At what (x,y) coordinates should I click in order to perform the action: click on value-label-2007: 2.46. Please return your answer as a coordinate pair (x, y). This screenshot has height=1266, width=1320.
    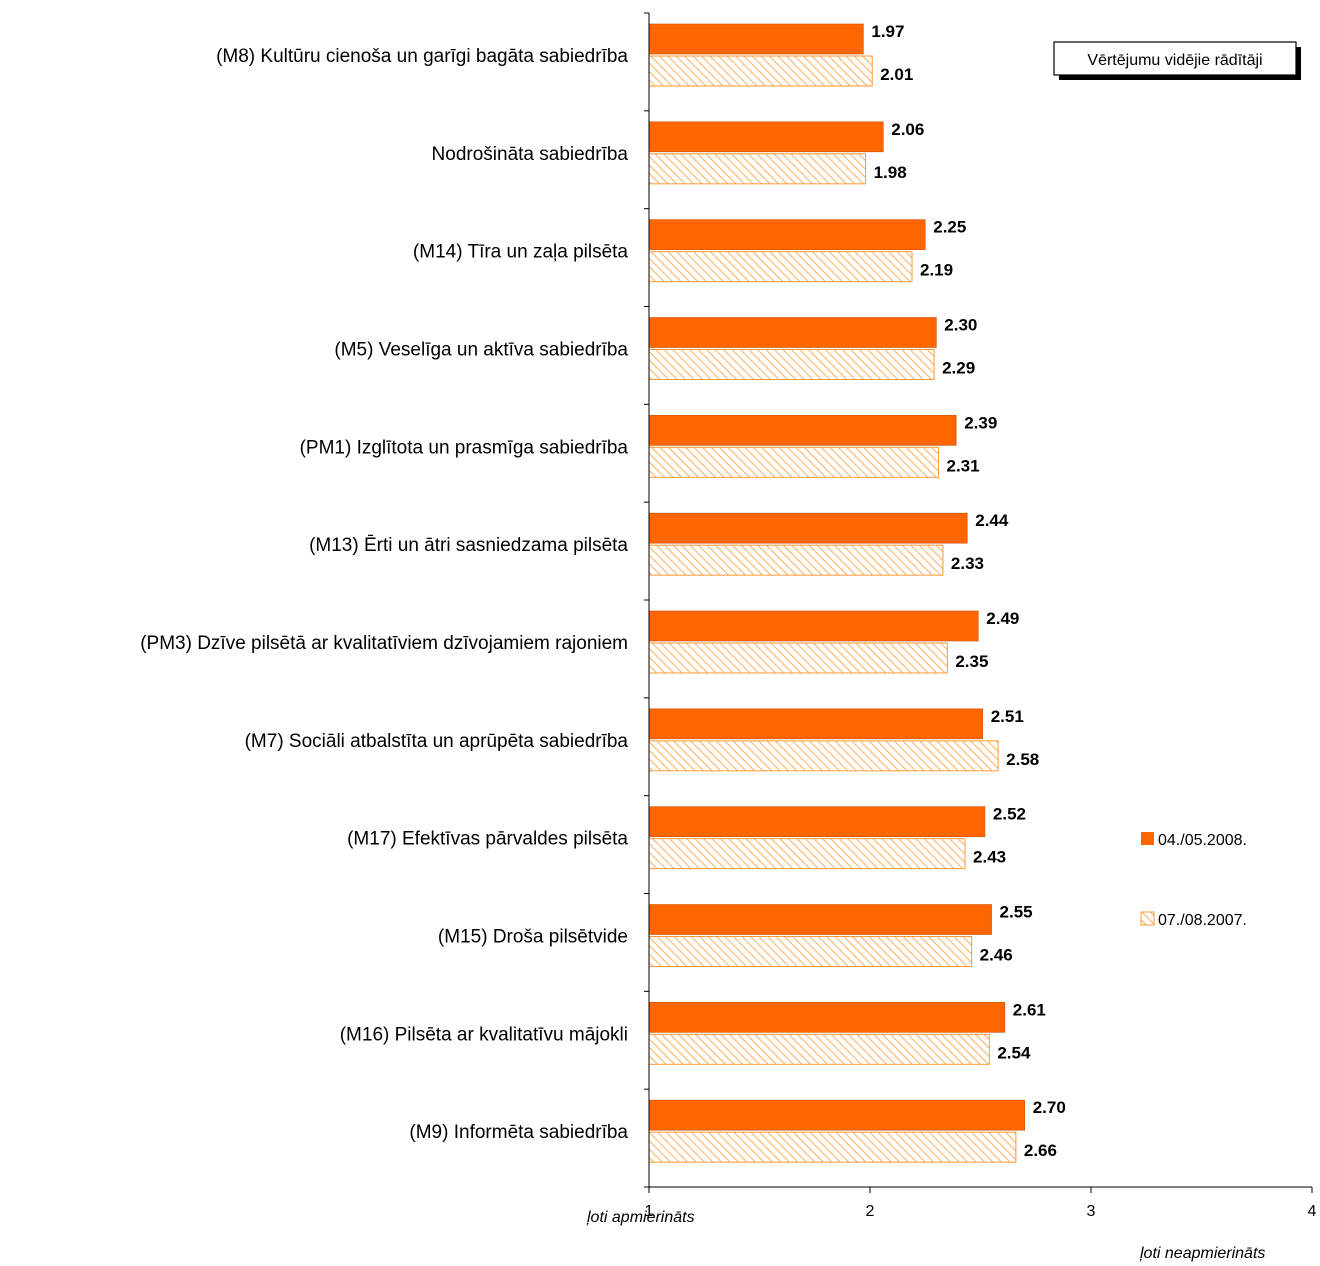
    Looking at the image, I should click on (996, 955).